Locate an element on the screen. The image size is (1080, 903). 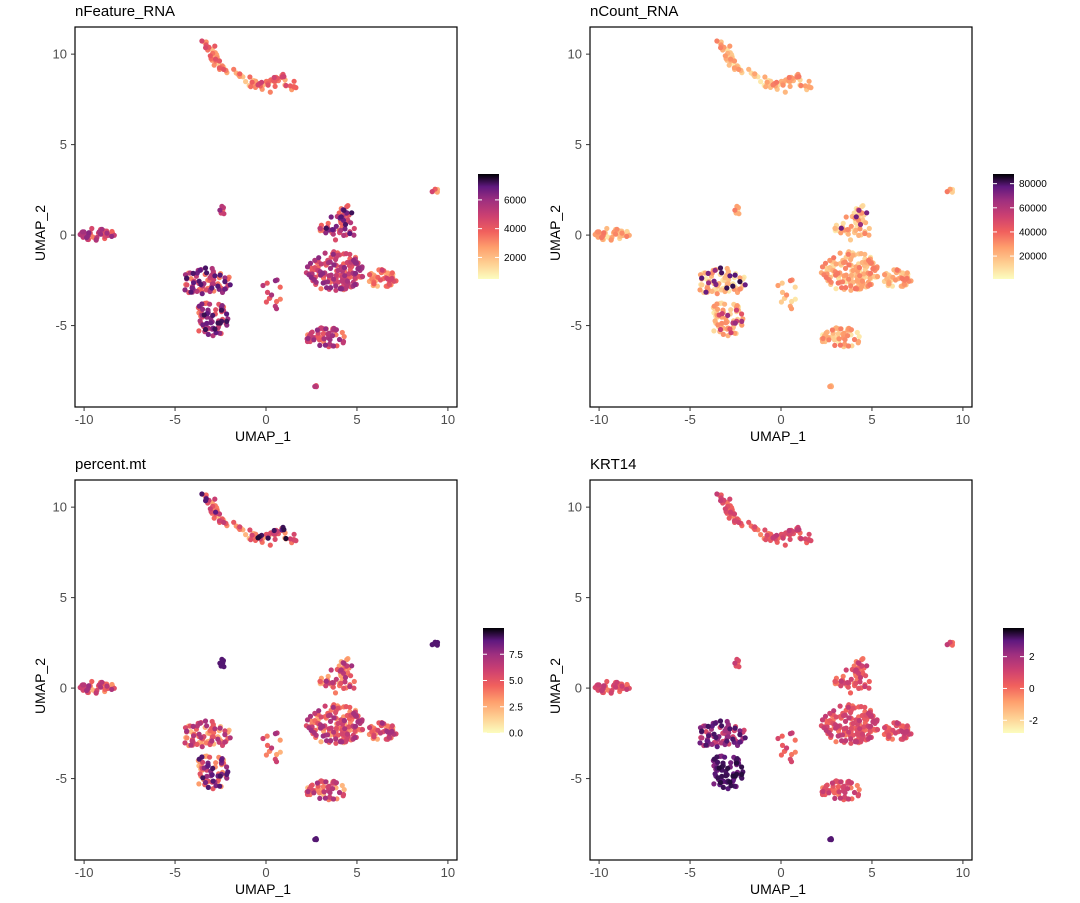
x-tick-label: 5 is located at coordinates (356, 419).